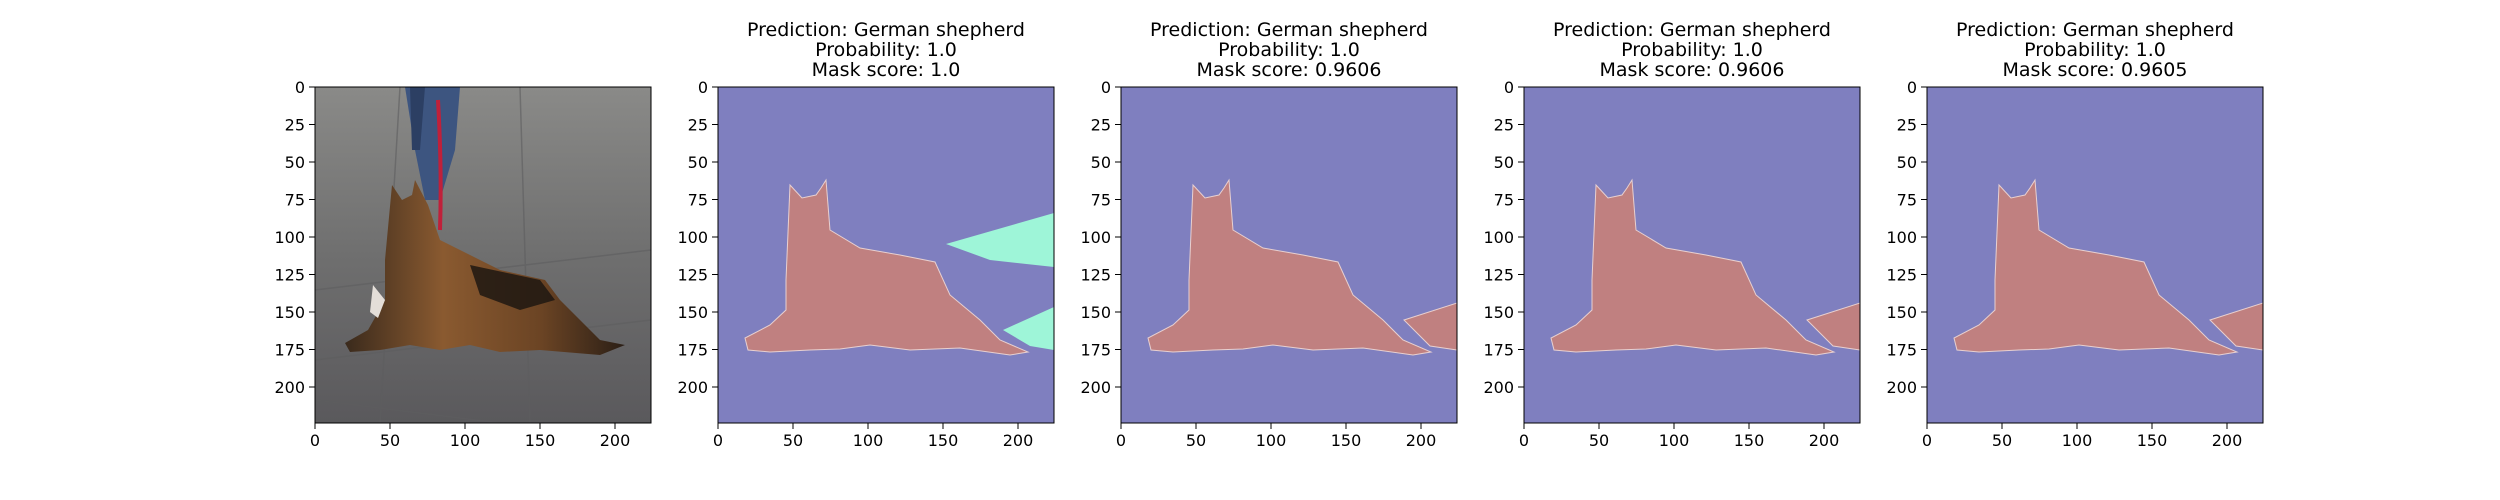 This screenshot has width=2500, height=500. Describe the element at coordinates (1000, 240) in the screenshot. I see `secondary-wedge-upper` at that location.